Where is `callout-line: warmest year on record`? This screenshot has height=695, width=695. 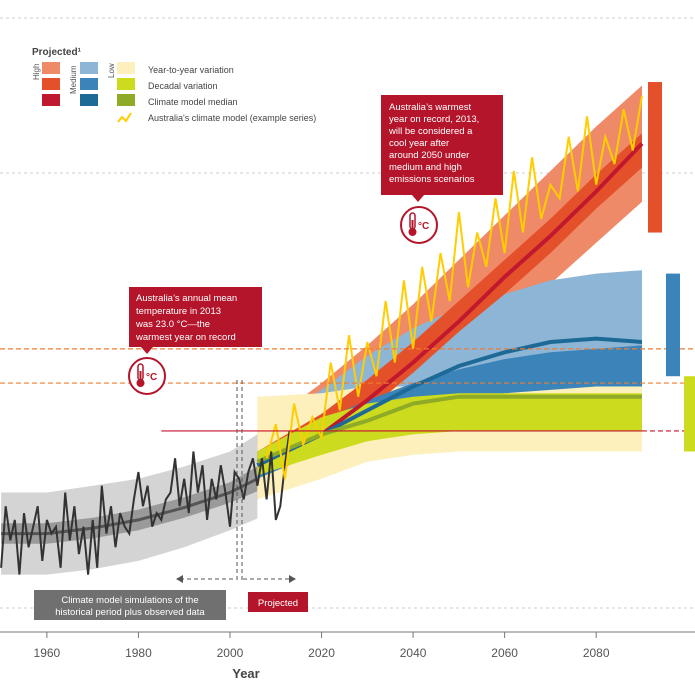
callout-line: warmest year on record is located at coordinates (185, 337).